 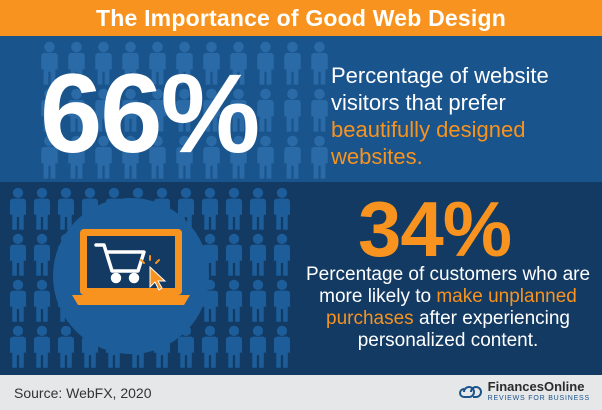 I want to click on brand-name: FinancesOnline, so click(x=536, y=386).